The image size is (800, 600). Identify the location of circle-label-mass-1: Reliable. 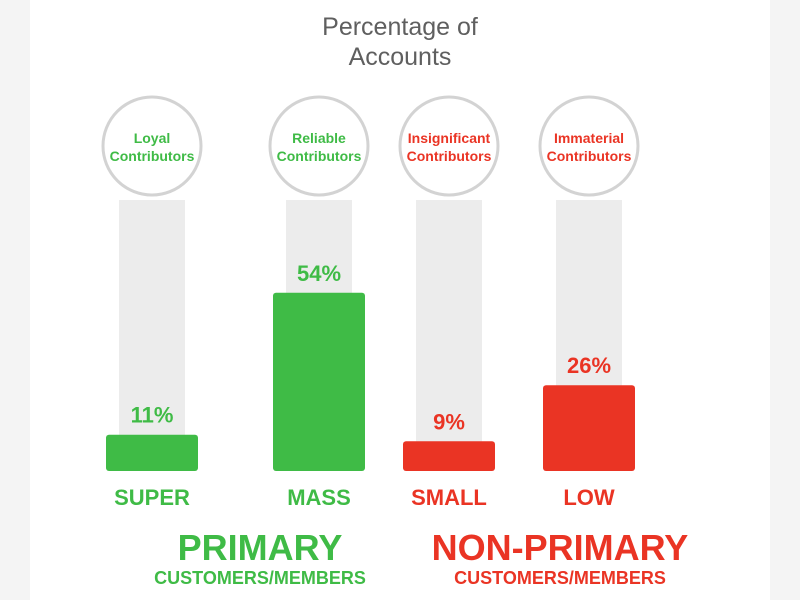
(319, 138).